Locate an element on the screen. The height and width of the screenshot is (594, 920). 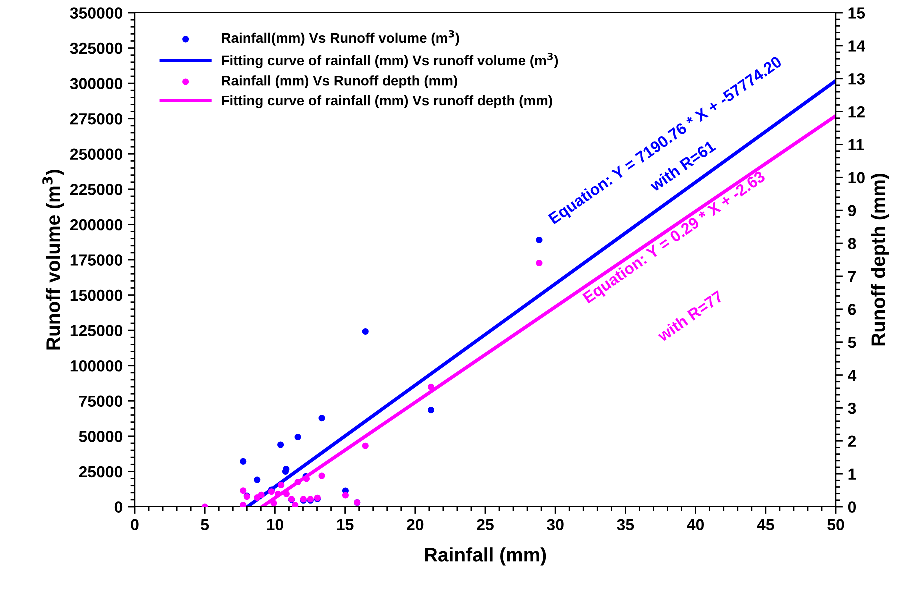
y-tick-label: 75000 is located at coordinates (101, 402).